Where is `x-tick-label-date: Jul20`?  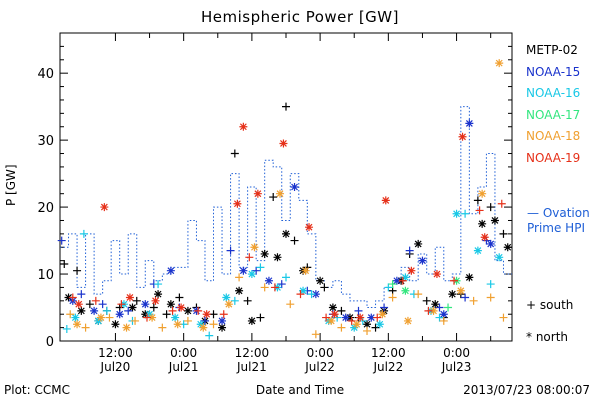
x-tick-label-date: Jul20 is located at coordinates (115, 367).